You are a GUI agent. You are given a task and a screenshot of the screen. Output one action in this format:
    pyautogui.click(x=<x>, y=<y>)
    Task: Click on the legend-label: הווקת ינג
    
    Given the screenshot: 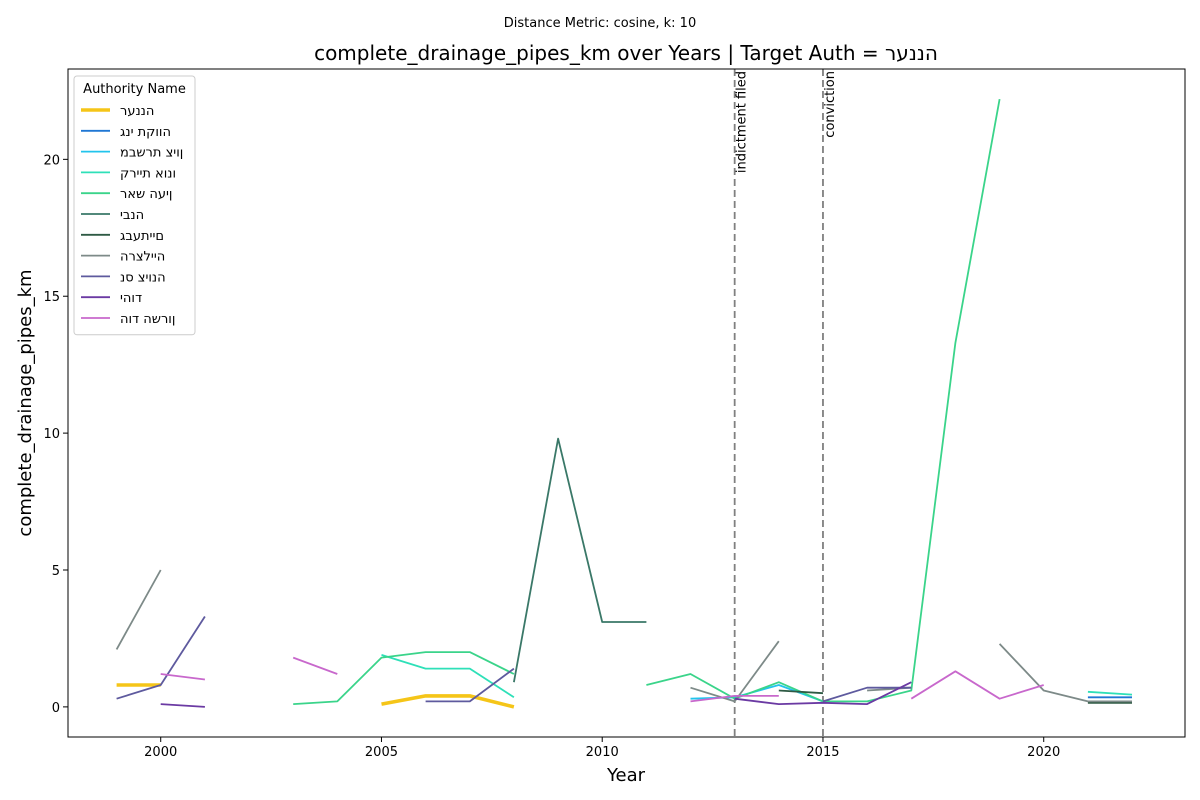 What is the action you would take?
    pyautogui.click(x=145, y=132)
    